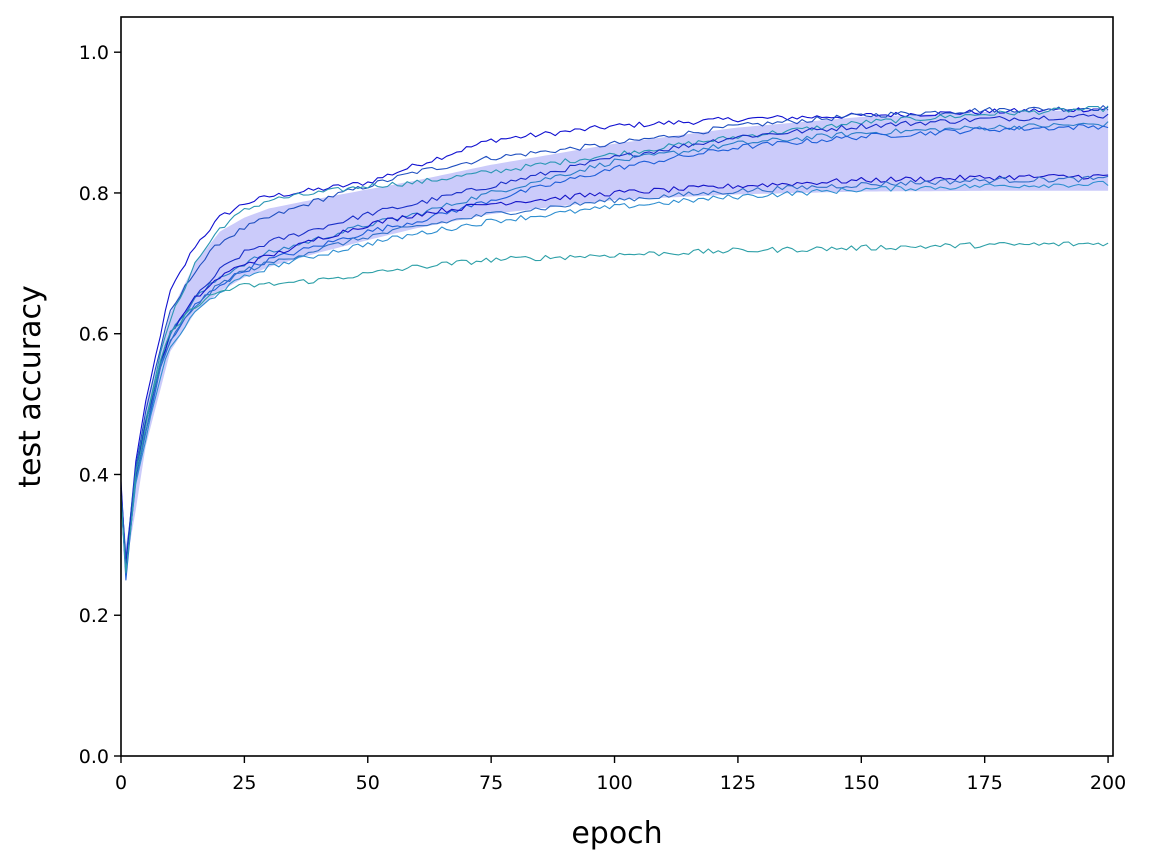  Describe the element at coordinates (244, 783) in the screenshot. I see `x-tick-label: 25` at that location.